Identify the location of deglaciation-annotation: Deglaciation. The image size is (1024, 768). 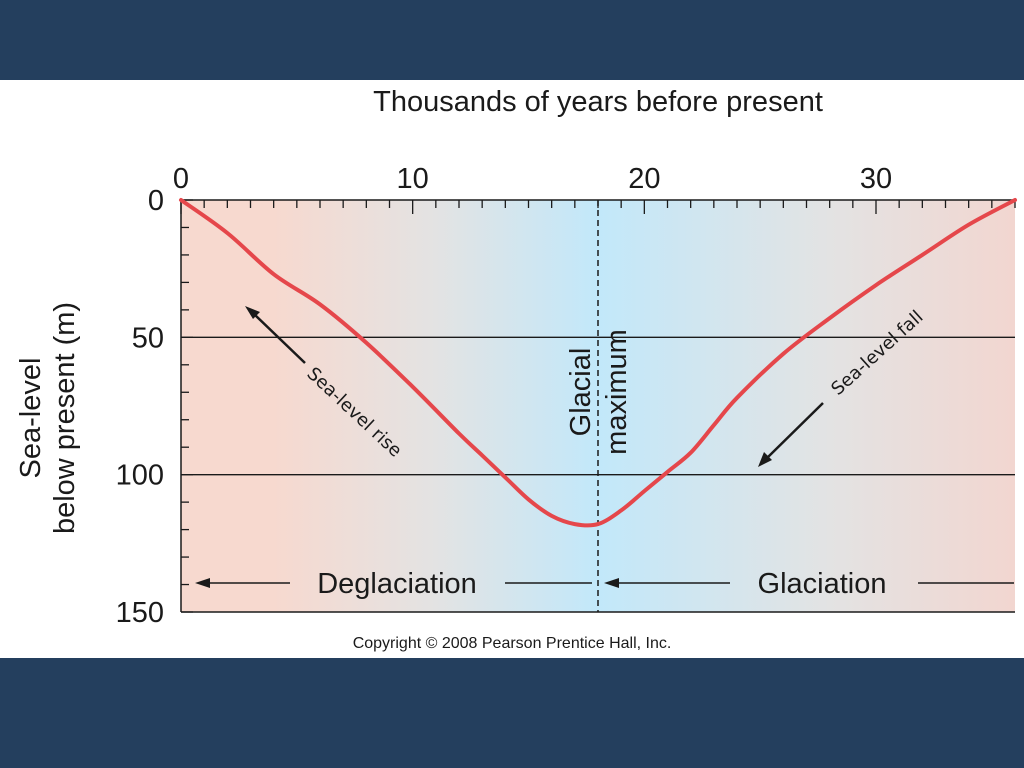
(393, 584).